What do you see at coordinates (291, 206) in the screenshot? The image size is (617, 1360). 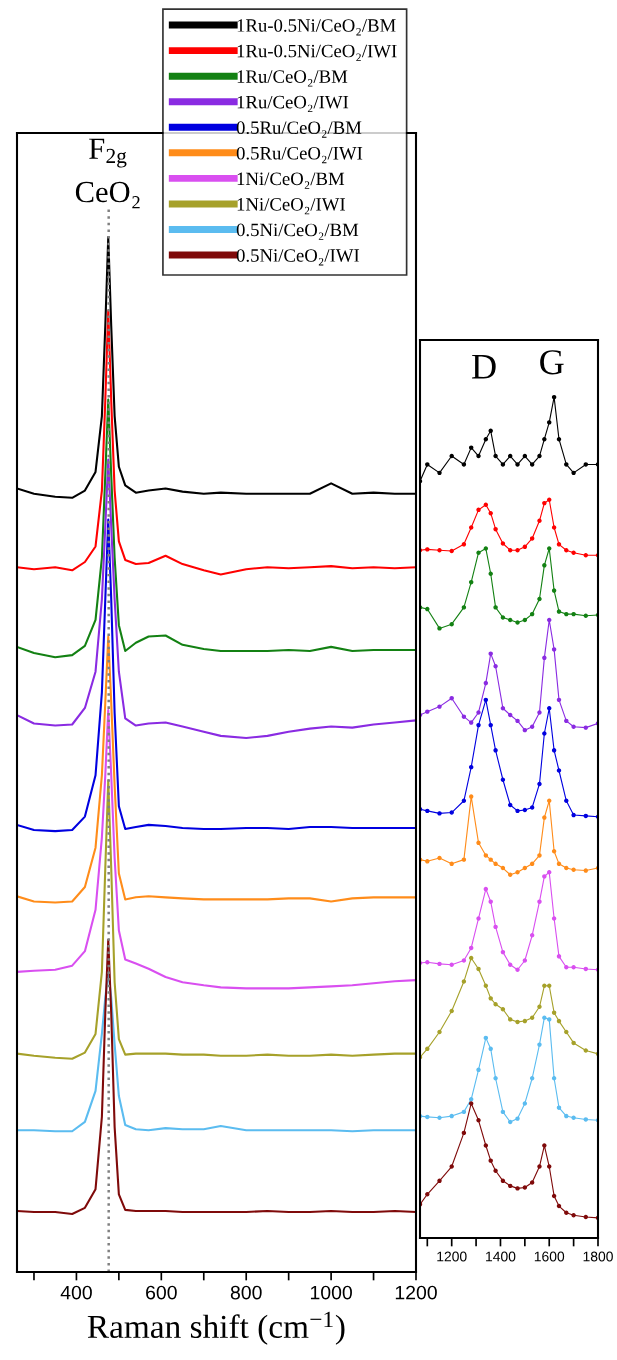 I see `legend-label: 1Ni/CeO₂/IWI` at bounding box center [291, 206].